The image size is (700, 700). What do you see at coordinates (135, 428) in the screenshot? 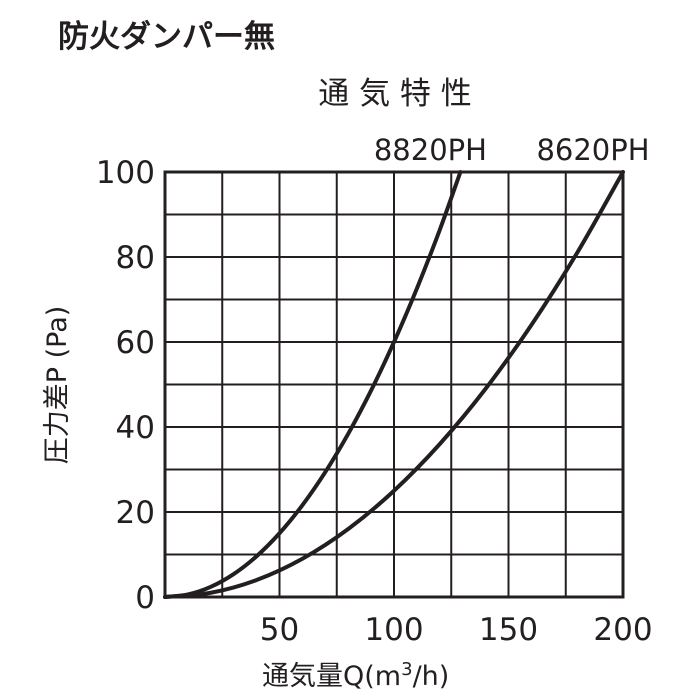
I see `y-tick-label: 40` at bounding box center [135, 428].